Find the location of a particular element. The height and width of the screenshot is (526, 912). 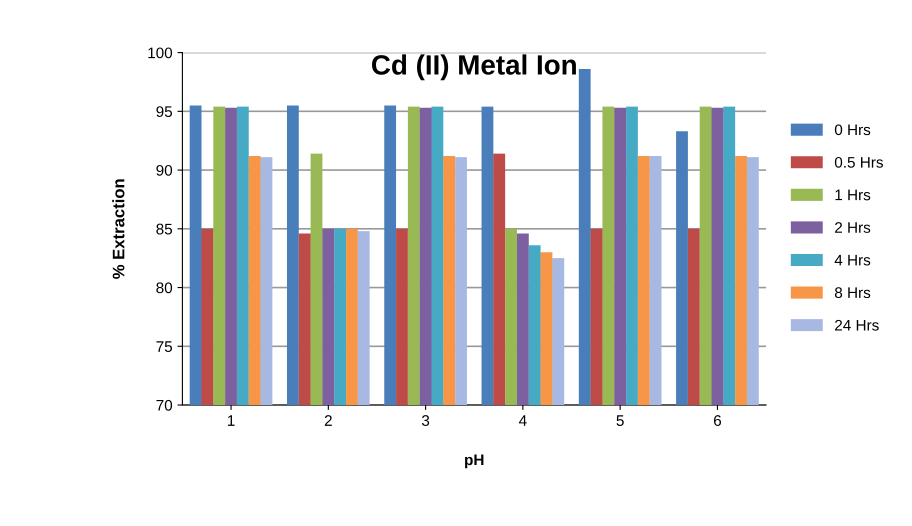

legend-label: 1 Hrs is located at coordinates (852, 195).